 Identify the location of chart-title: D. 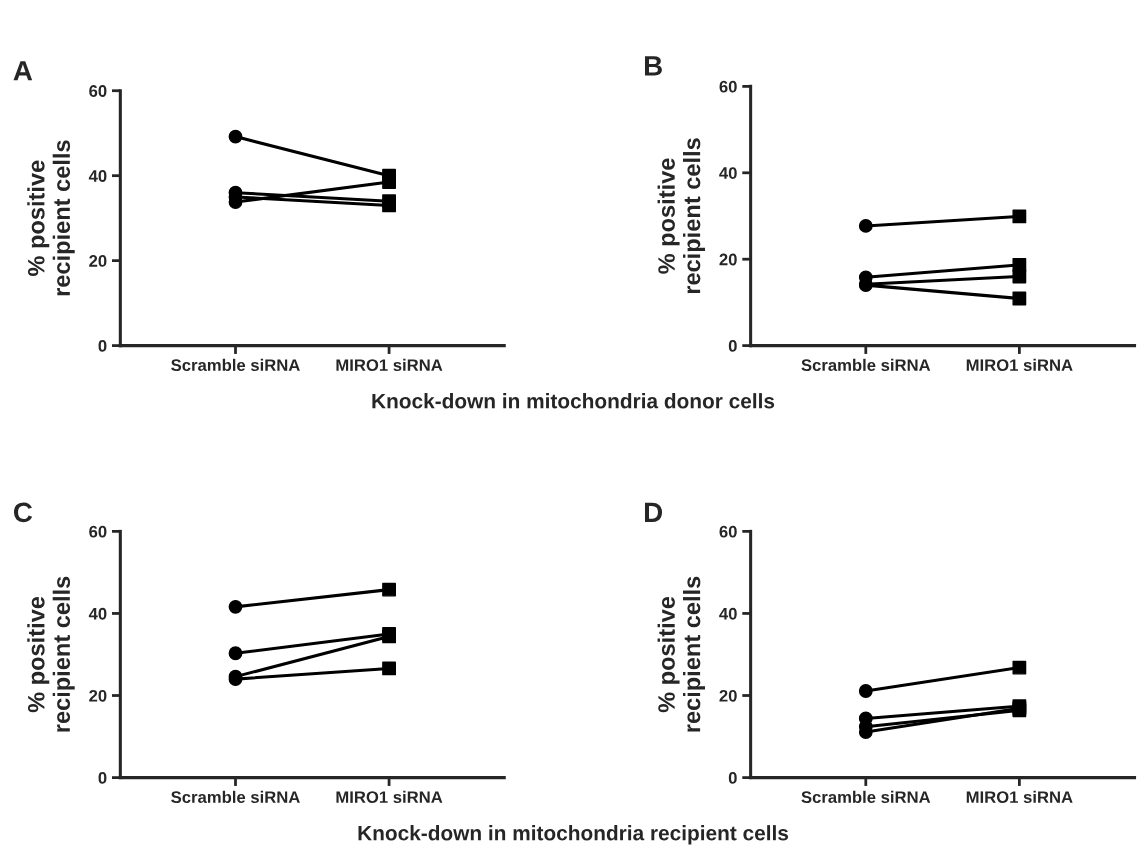
(653, 512).